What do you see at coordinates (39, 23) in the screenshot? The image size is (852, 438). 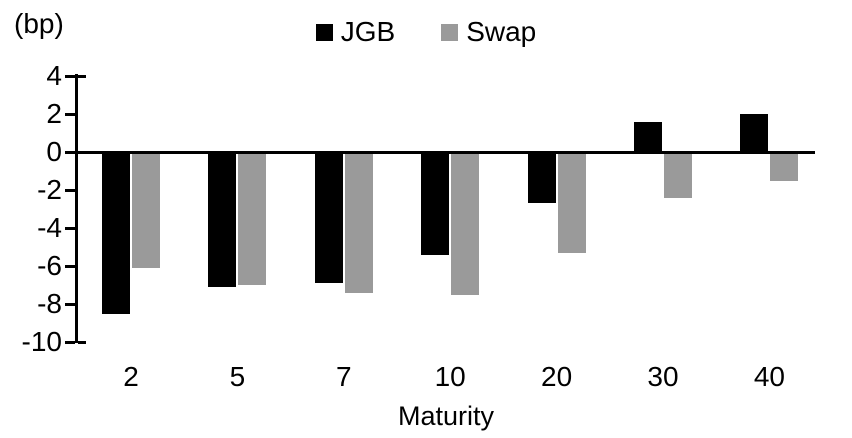 I see `y-axis-unit-label: (bp)` at bounding box center [39, 23].